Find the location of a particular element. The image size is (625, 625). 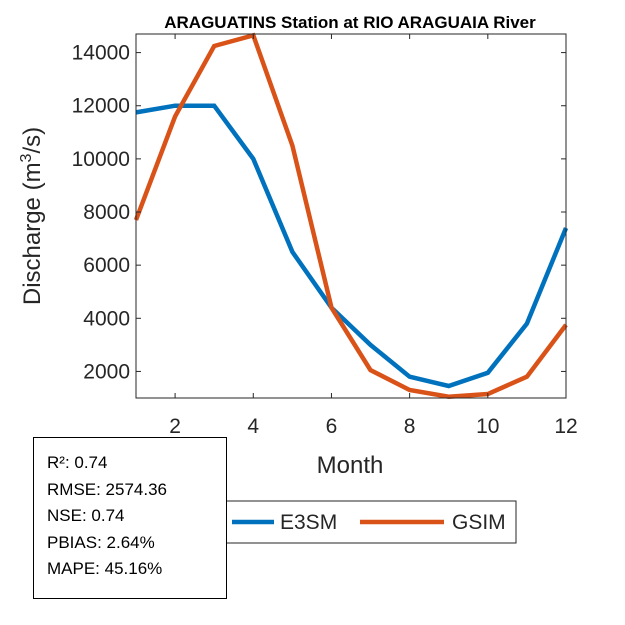

y-axis-label-superscript: 3 is located at coordinates (26, 157).